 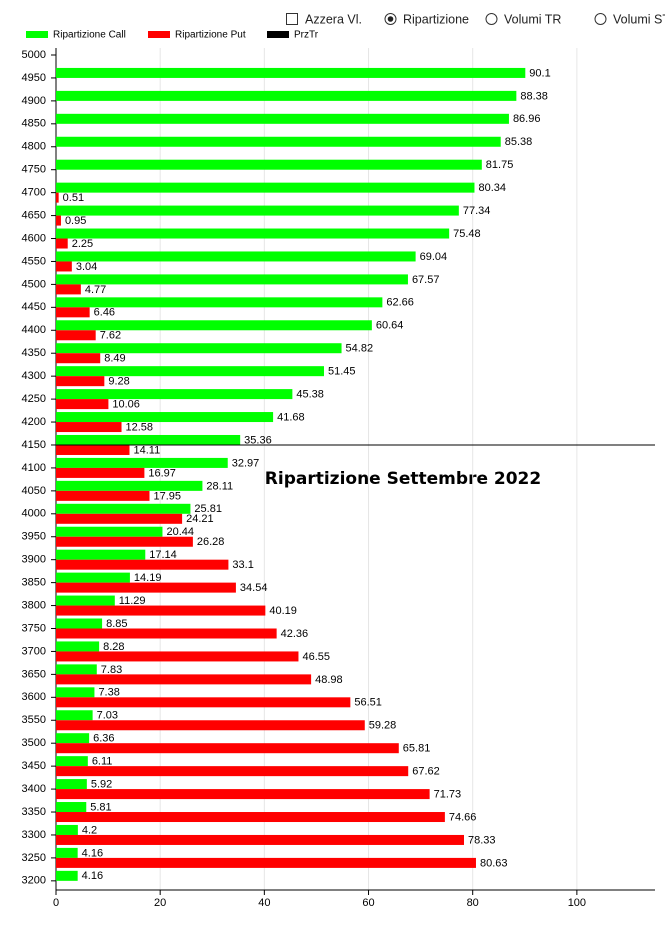 I want to click on data-label: 41.68, so click(x=291, y=417).